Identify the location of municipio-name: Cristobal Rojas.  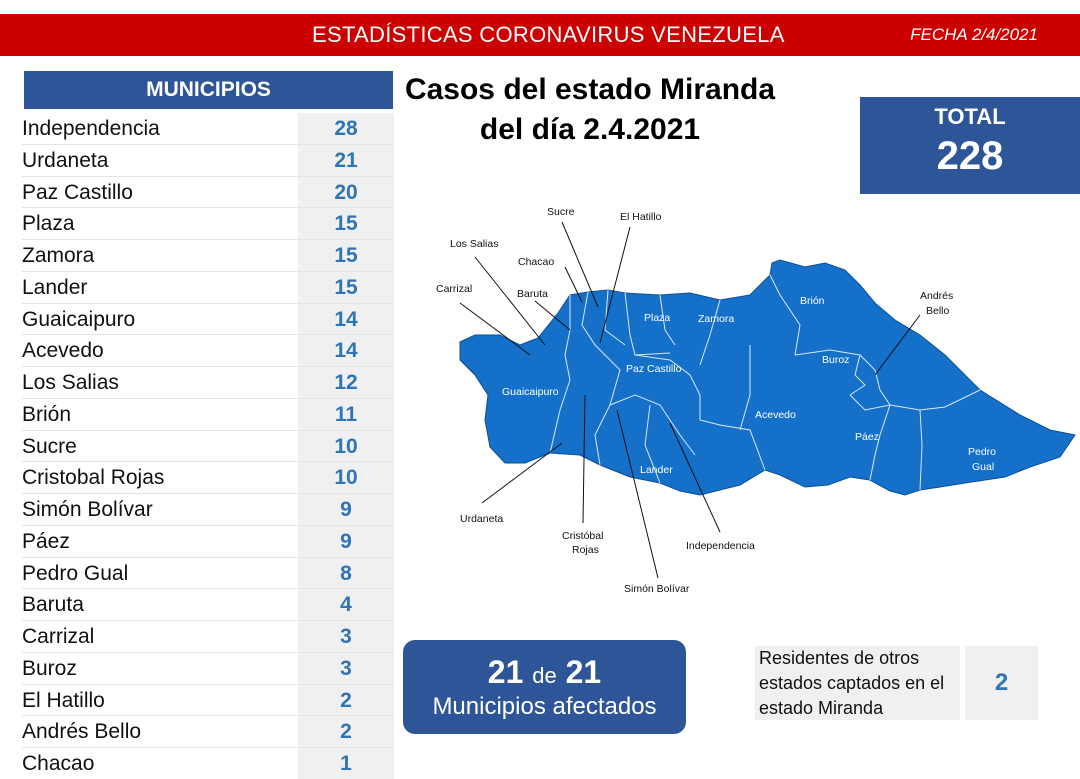
(93, 478).